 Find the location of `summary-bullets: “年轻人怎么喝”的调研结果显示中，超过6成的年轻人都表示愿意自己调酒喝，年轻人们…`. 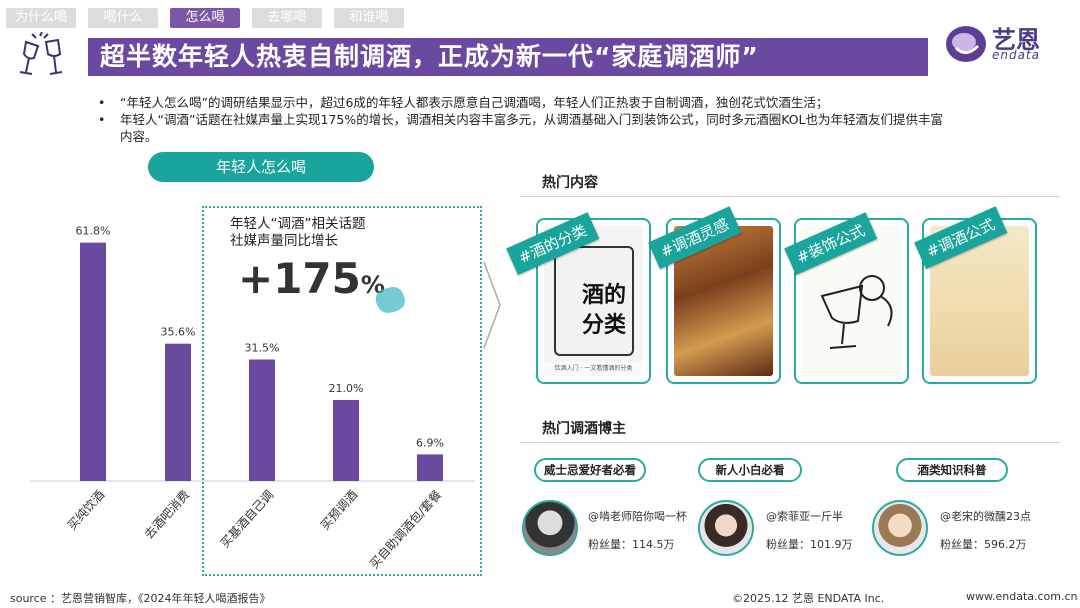

summary-bullets: “年轻人怎么喝”的调研结果显示中，超过6成的年轻人都表示愿意自己调酒喝，年轻人们… is located at coordinates (523, 119).